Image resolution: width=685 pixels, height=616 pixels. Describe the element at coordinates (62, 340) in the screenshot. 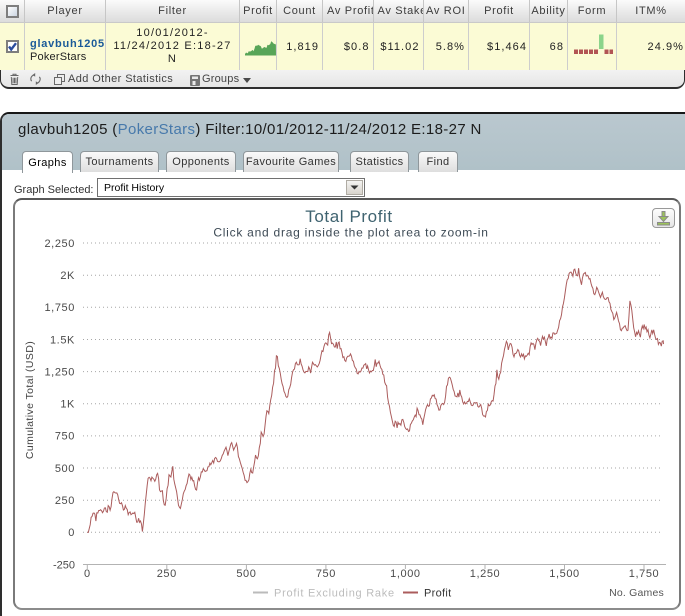

I see `svg-text: 1.5K` at that location.